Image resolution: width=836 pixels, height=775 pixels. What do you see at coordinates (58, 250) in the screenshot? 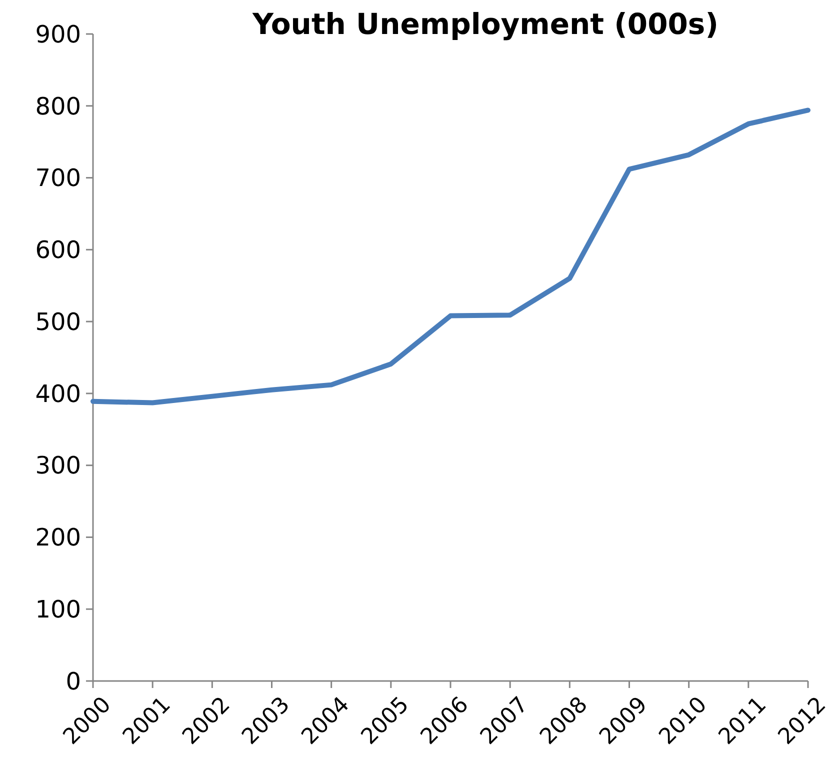
I see `y-tick-label: 600` at bounding box center [58, 250].